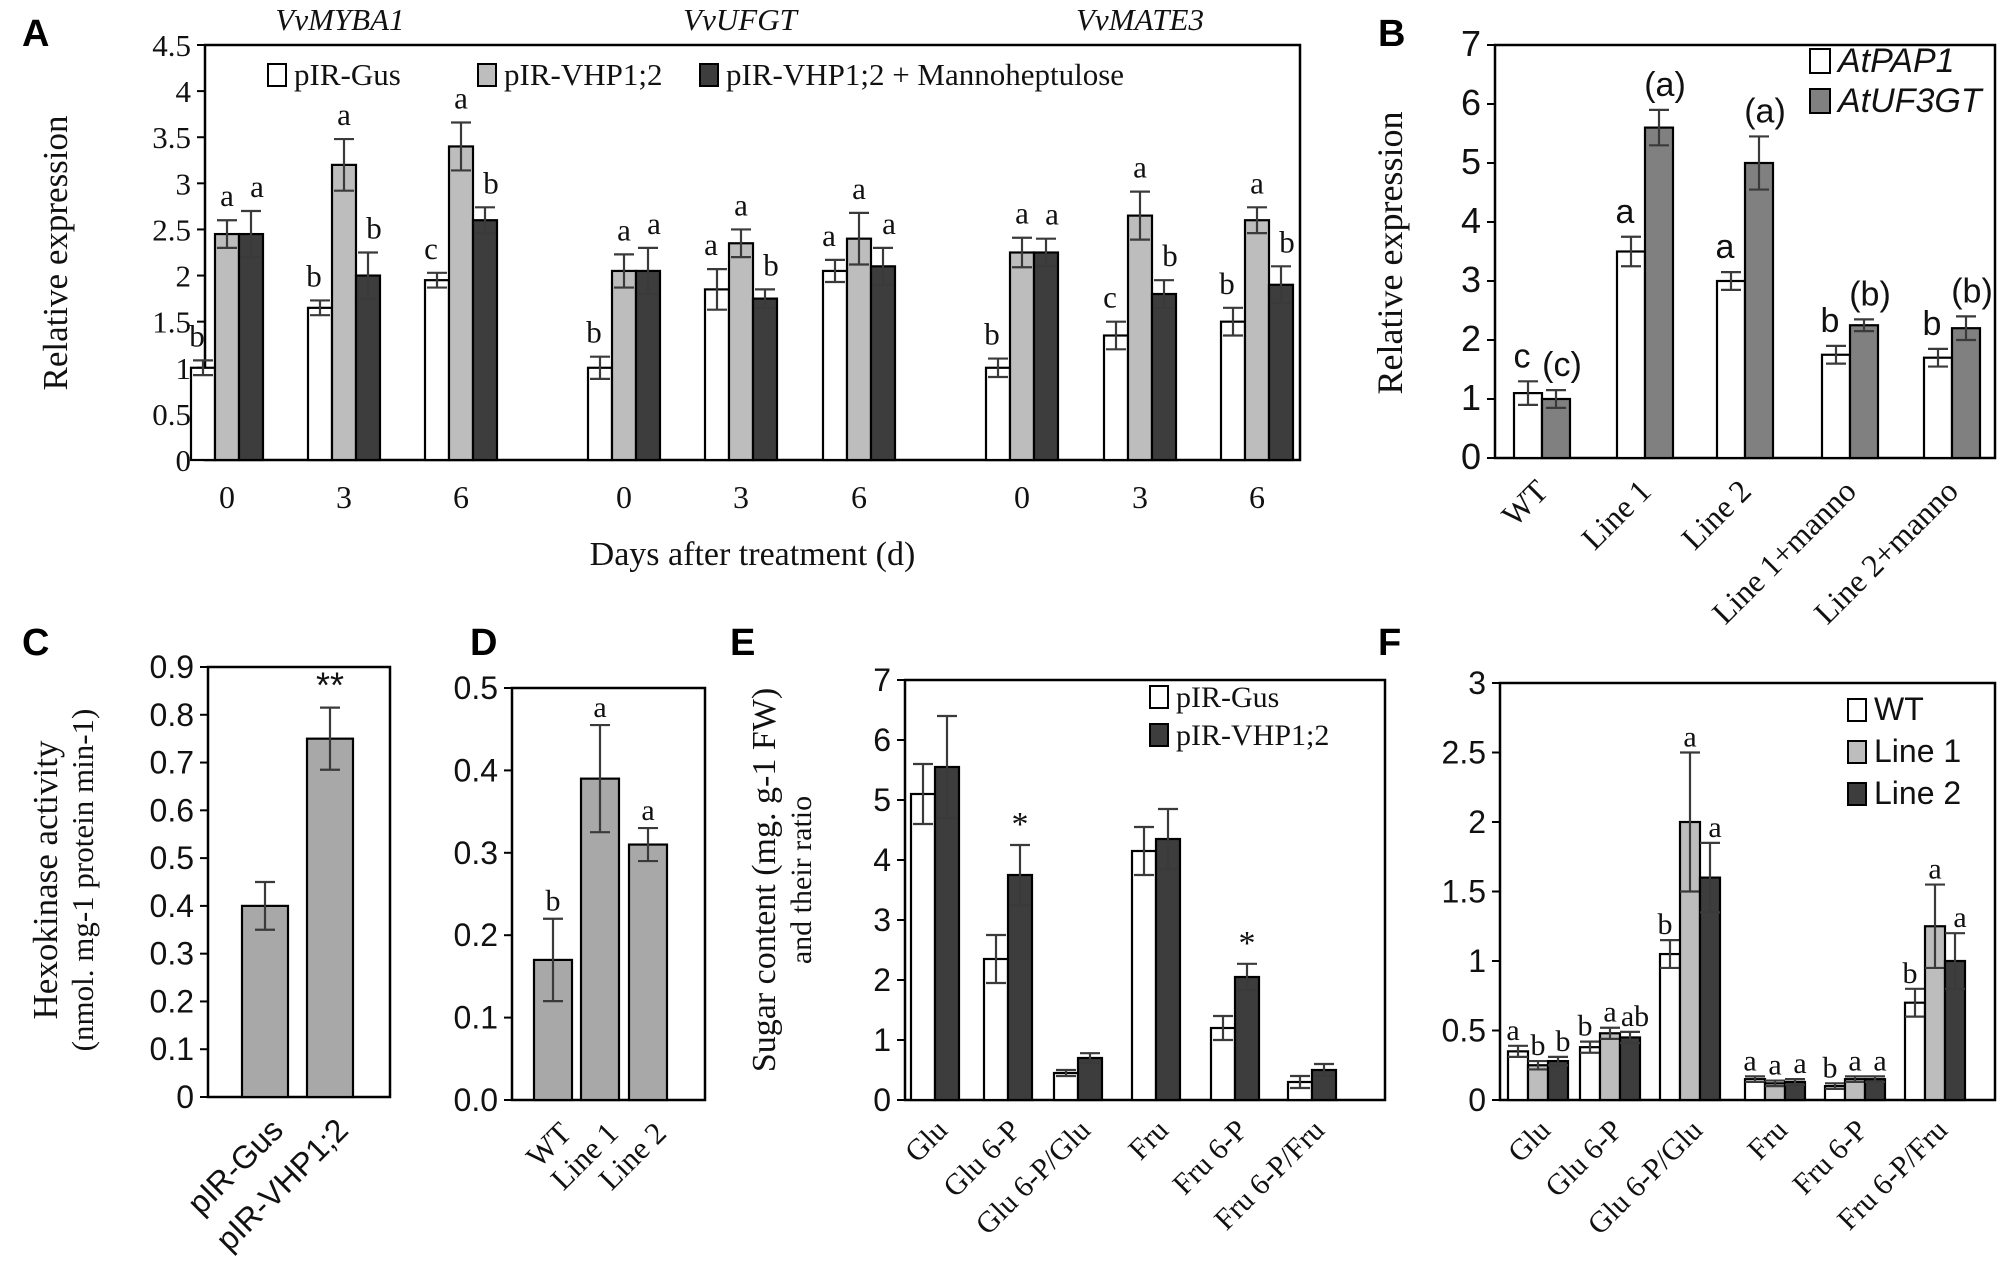 This screenshot has width=2003, height=1282. I want to click on bar-pIR-VHP1;2 + Mannoheptulose-0, so click(648, 365).